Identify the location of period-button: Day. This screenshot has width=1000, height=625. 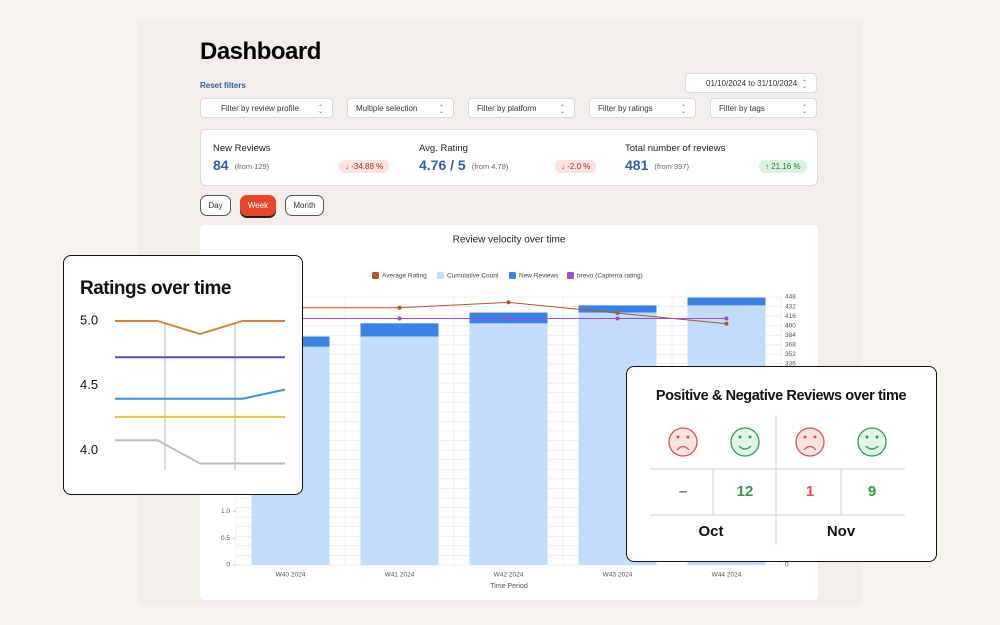
(215, 205).